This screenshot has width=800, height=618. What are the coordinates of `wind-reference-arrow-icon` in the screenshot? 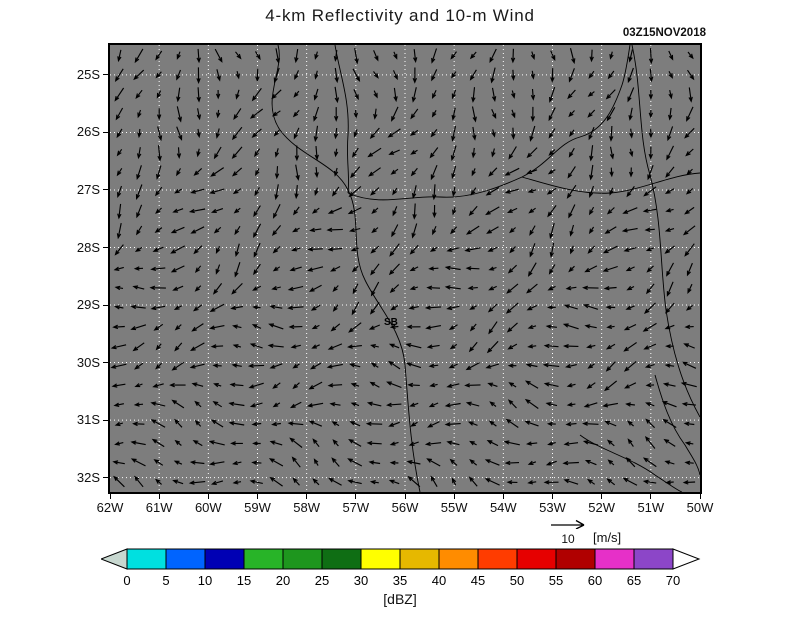 It's located at (568, 524).